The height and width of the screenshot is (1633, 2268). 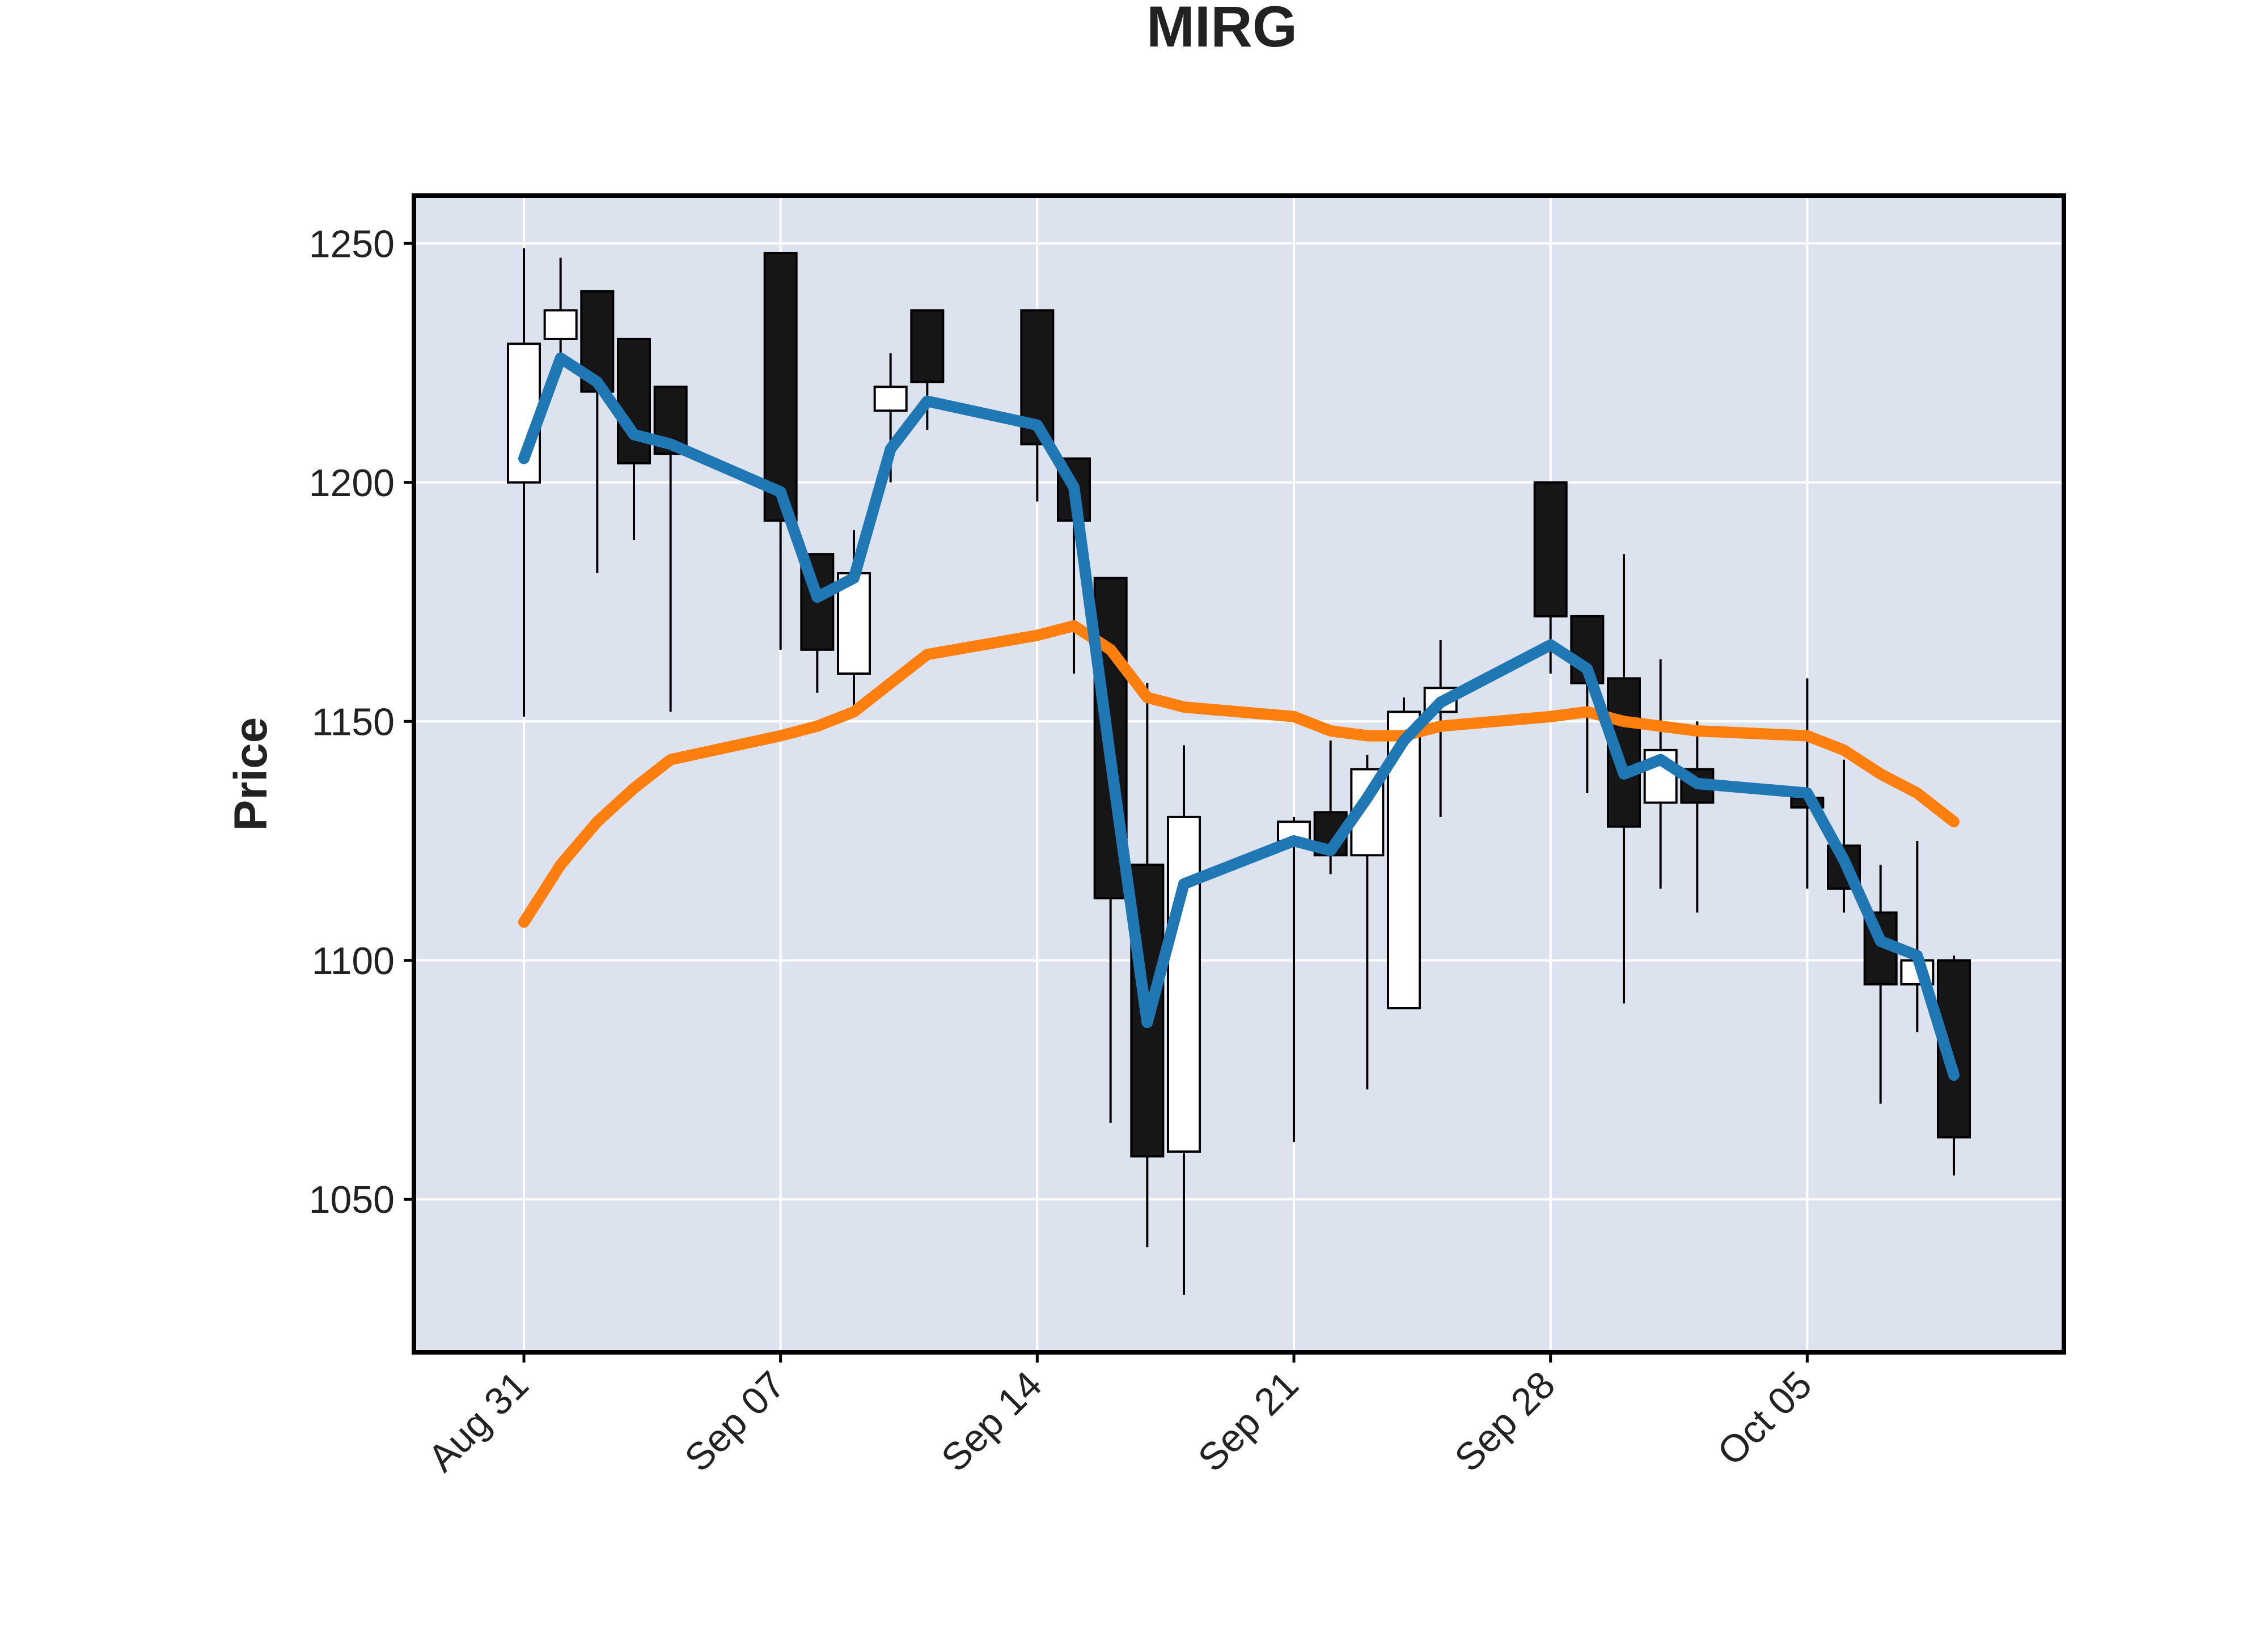 I want to click on y-tick-label: 1150, so click(x=353, y=721).